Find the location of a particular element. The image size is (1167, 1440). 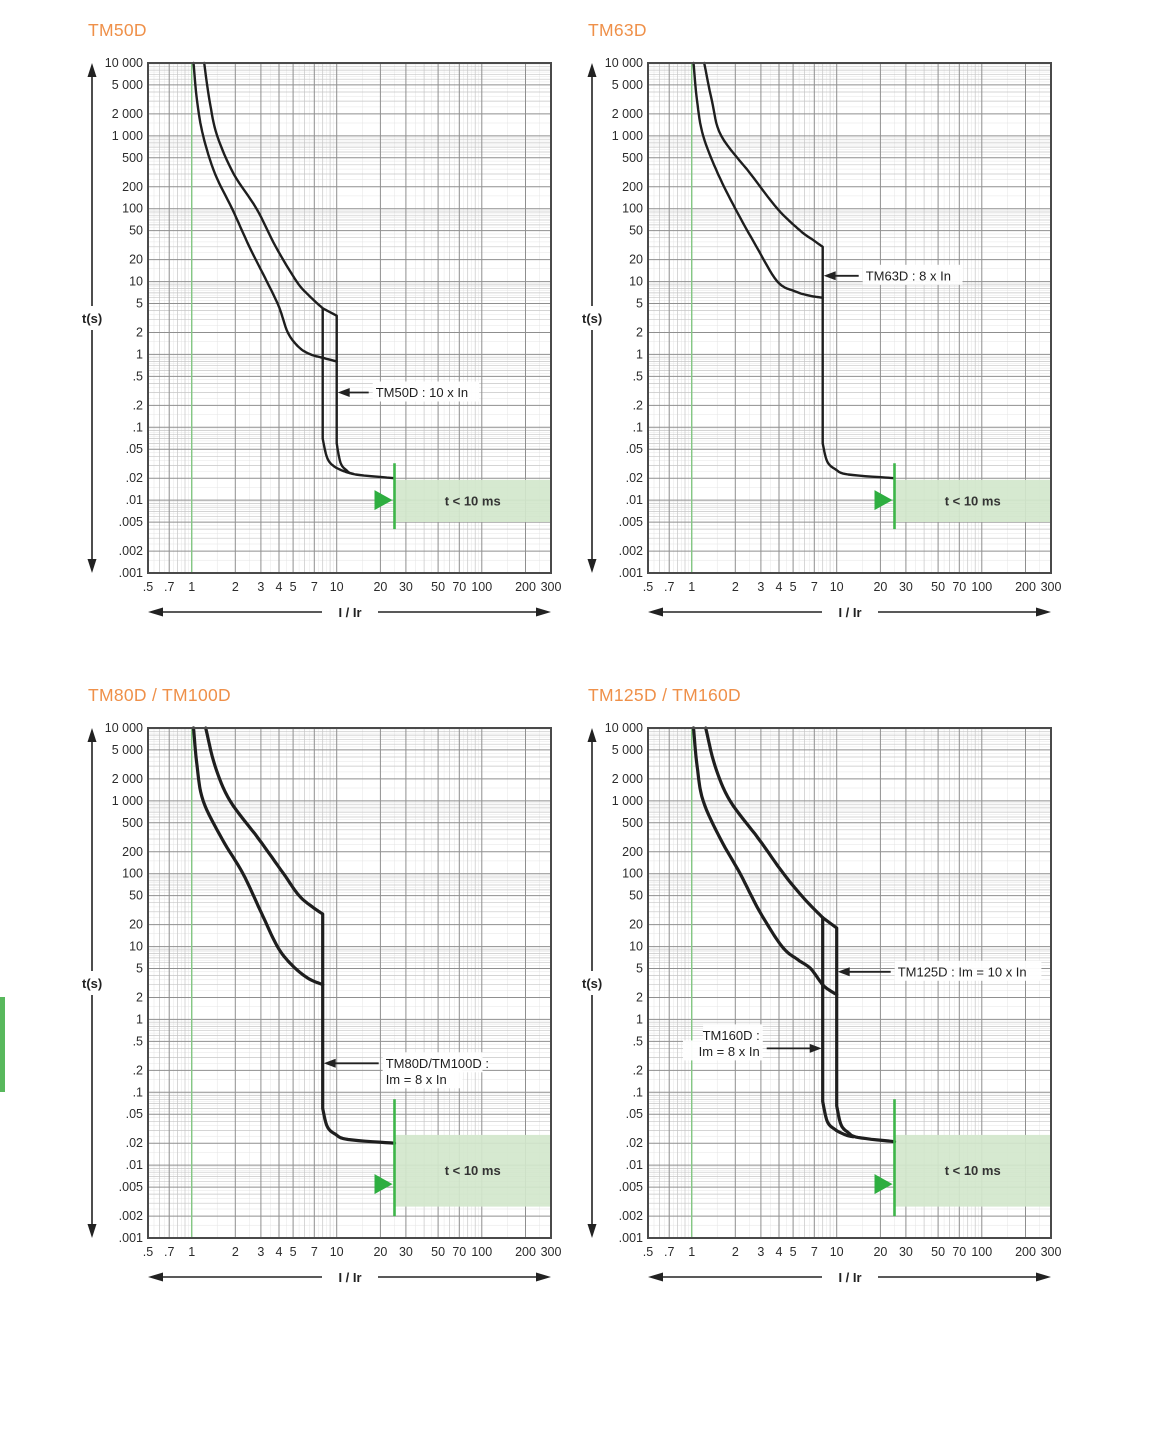

x-tick-label: 70 is located at coordinates (459, 587).